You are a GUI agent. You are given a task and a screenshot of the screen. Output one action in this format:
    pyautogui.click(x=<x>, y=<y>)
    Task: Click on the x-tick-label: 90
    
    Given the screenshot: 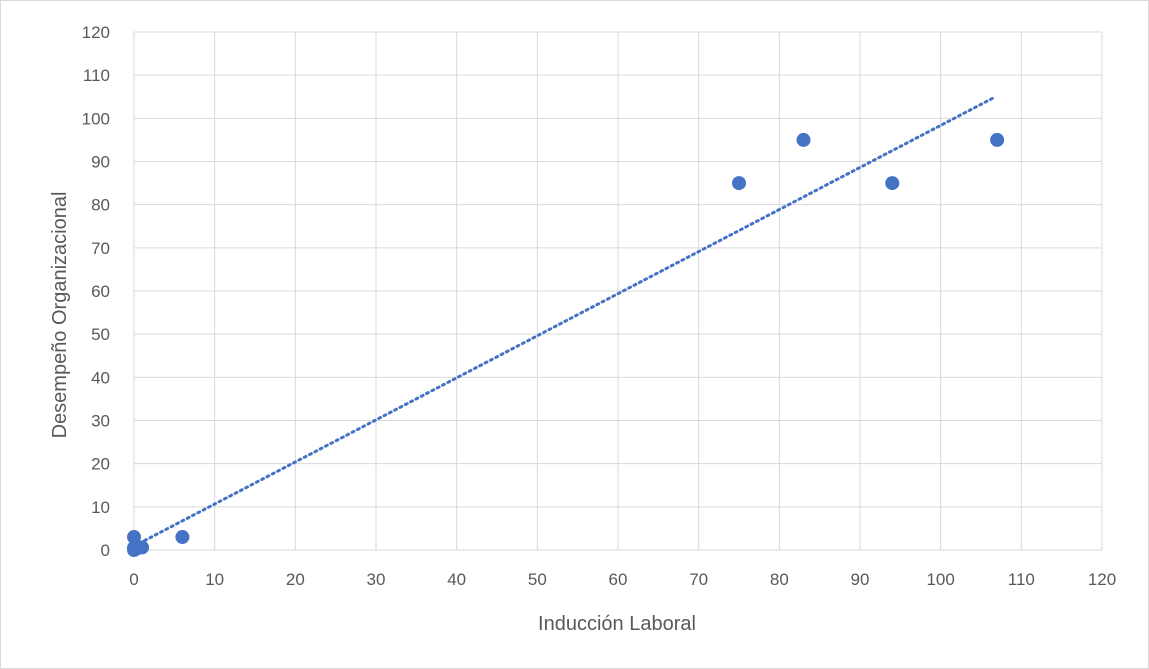 What is the action you would take?
    pyautogui.click(x=860, y=579)
    